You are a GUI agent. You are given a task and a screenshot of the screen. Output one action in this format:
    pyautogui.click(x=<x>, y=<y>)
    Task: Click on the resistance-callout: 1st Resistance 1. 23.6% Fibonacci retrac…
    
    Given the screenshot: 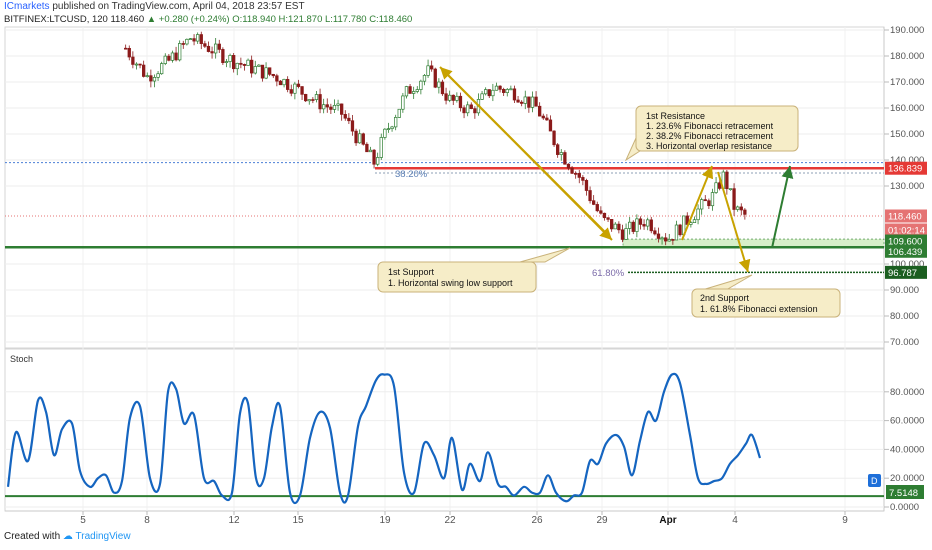 What is the action you would take?
    pyautogui.click(x=711, y=133)
    